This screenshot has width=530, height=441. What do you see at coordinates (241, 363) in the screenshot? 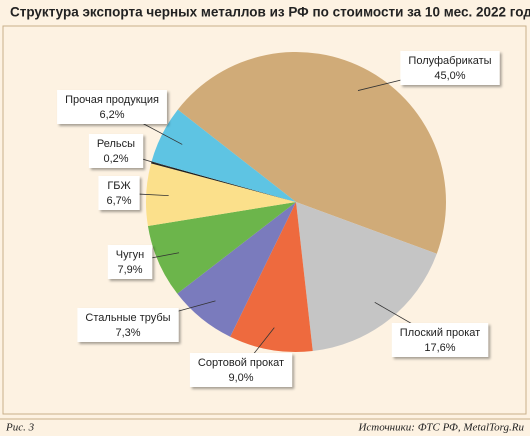
I see `label-name: Сортовой прокат` at bounding box center [241, 363].